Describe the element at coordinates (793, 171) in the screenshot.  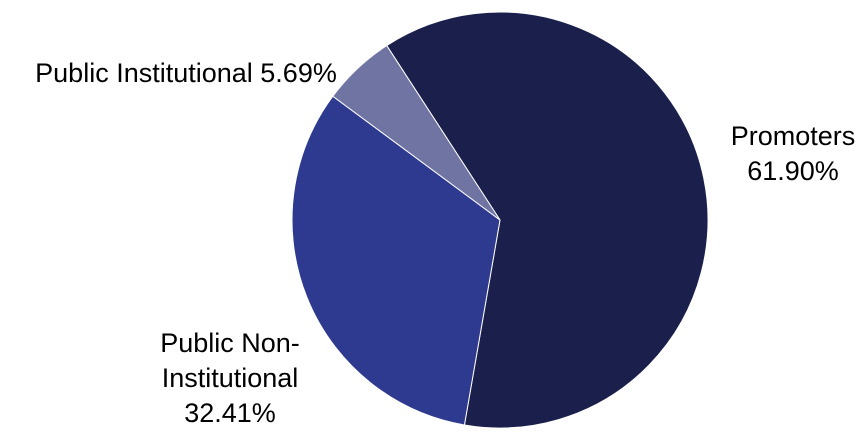
I see `data-label-line: 61.90%` at that location.